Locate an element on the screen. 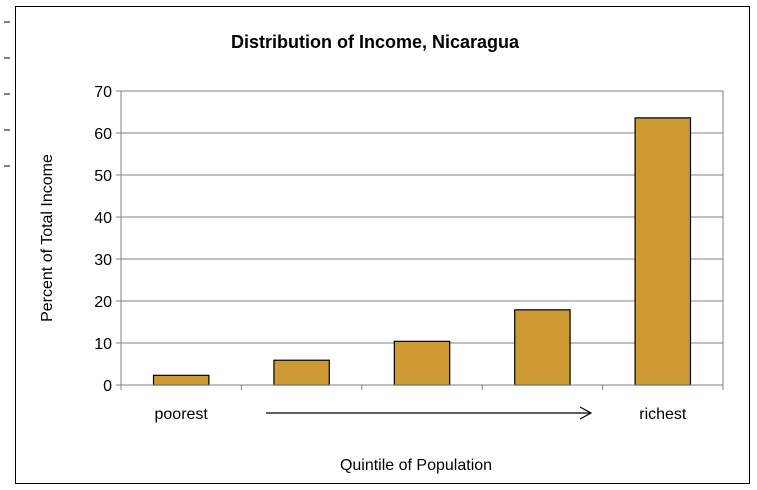  y-tick-label: 0 is located at coordinates (107, 386).